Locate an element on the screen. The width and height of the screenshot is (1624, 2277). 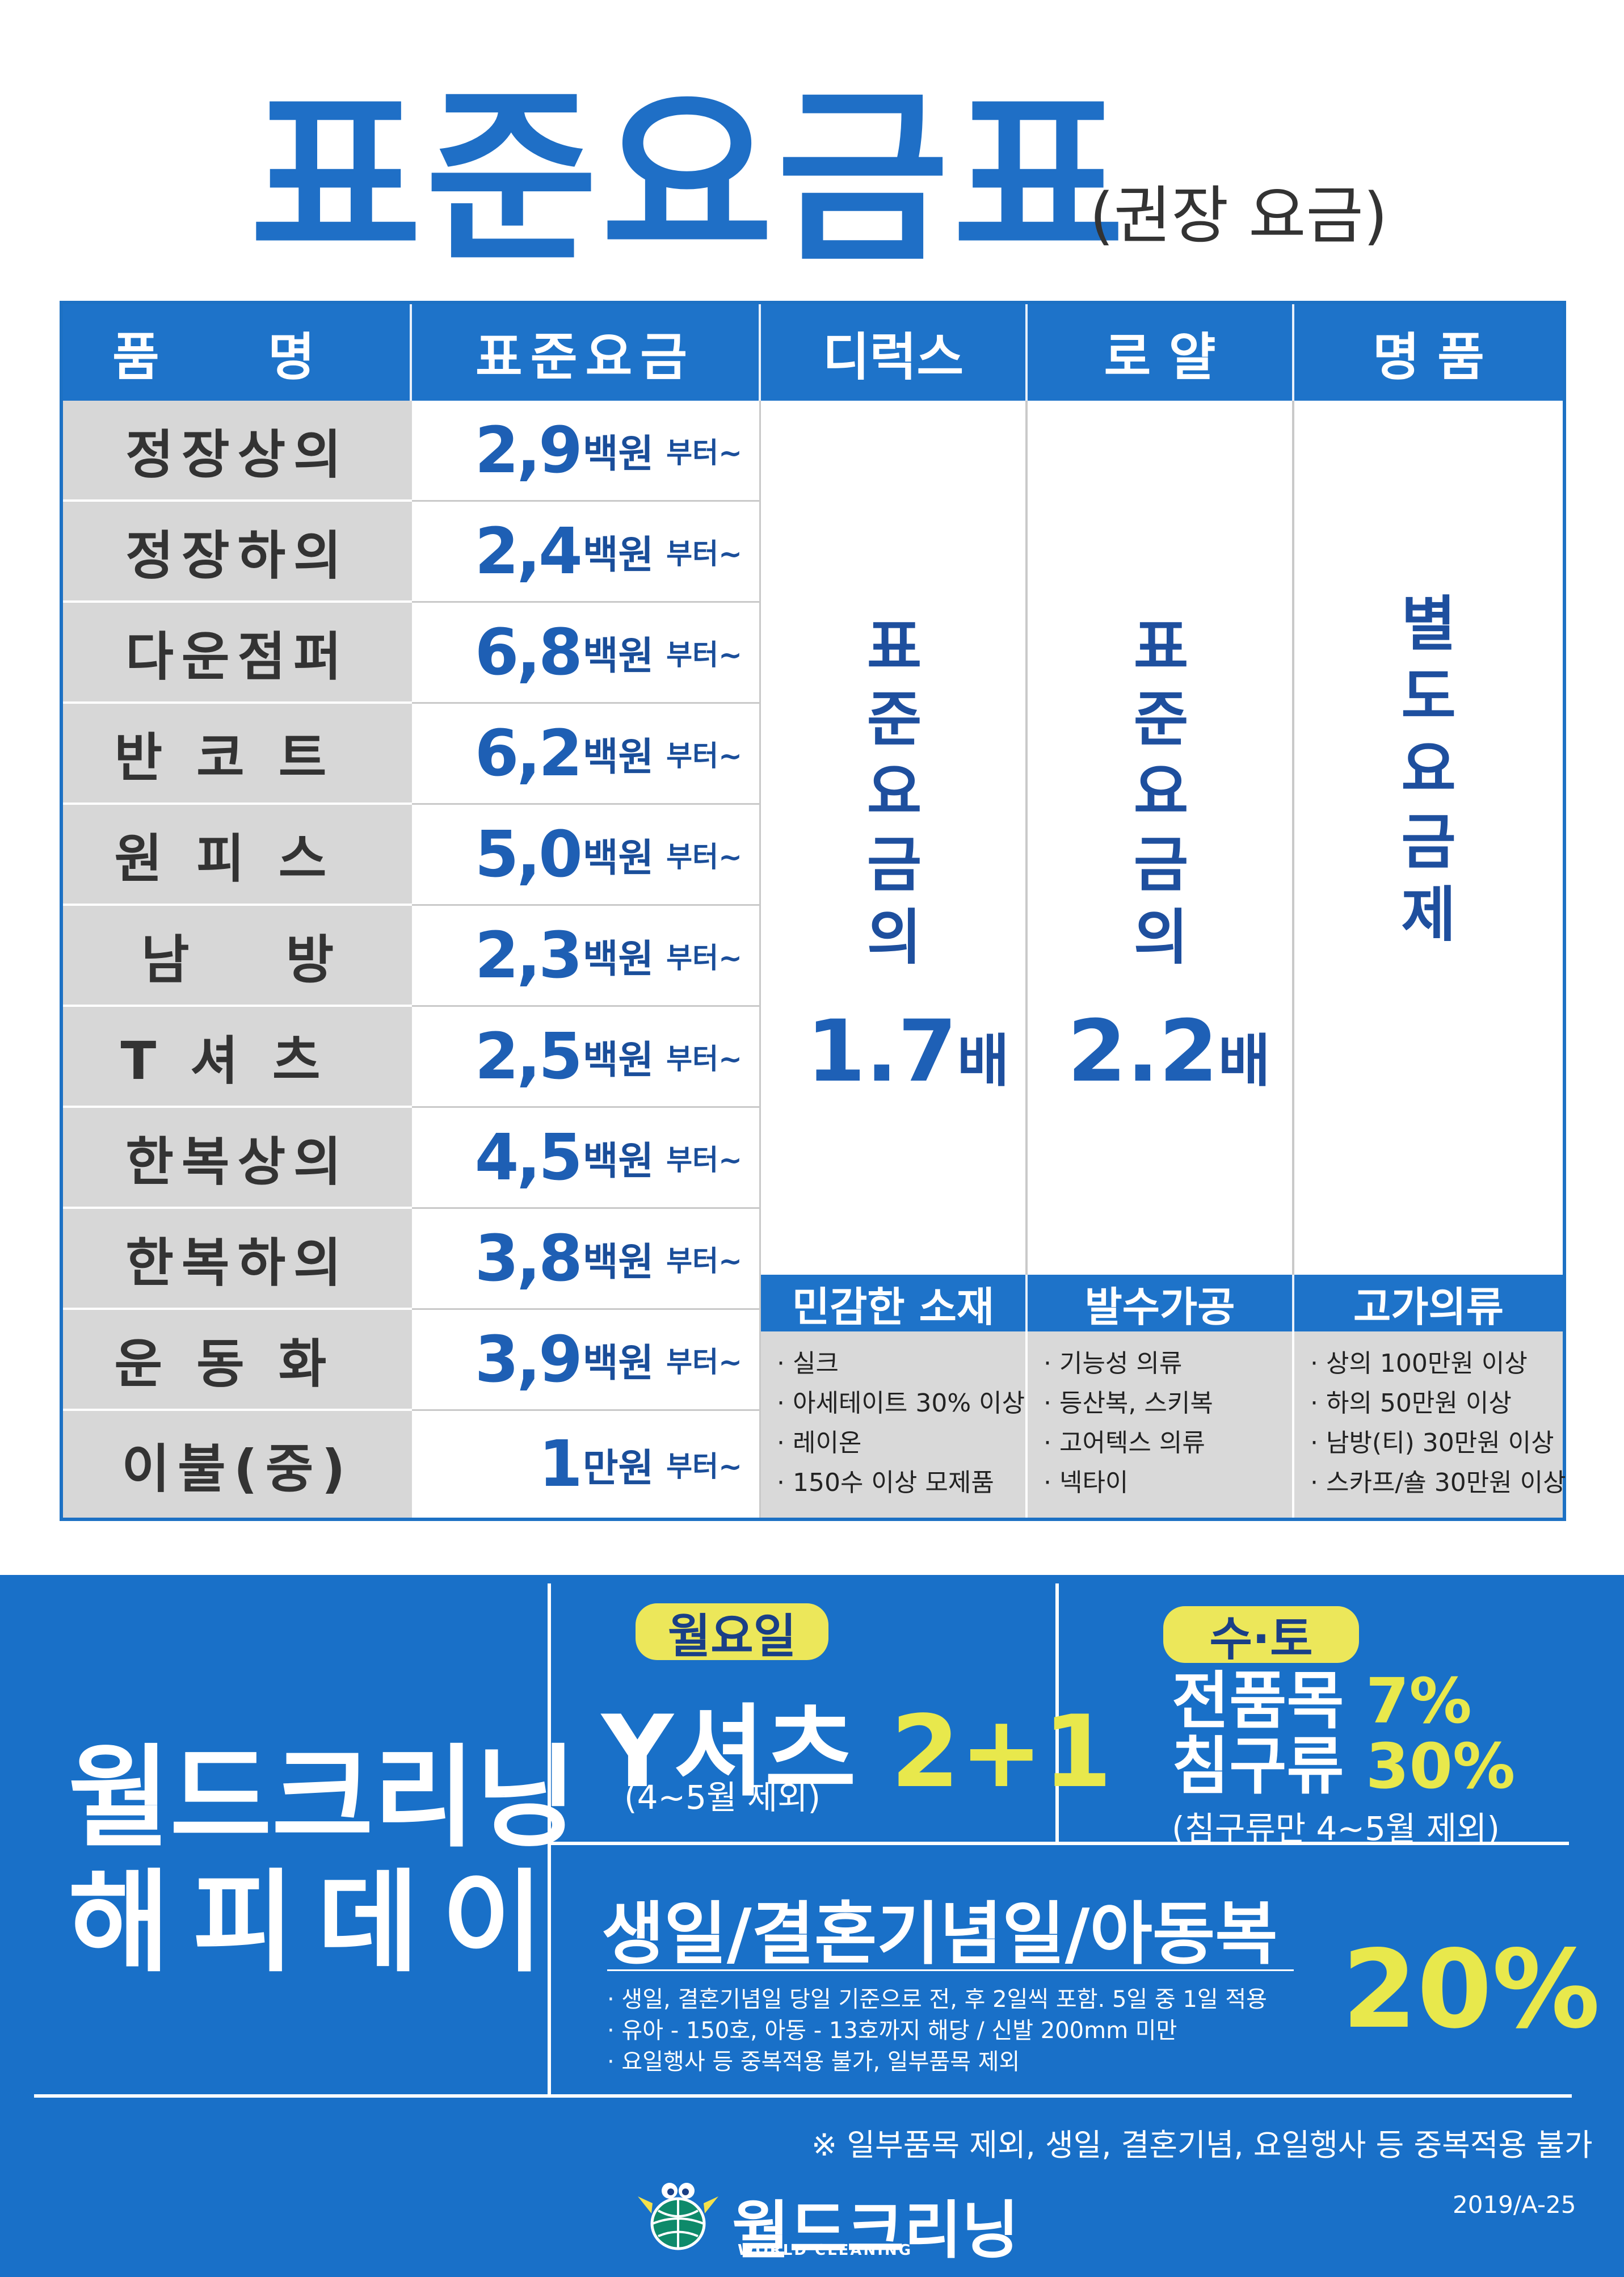
mascot-logo-icon is located at coordinates (678, 2216).